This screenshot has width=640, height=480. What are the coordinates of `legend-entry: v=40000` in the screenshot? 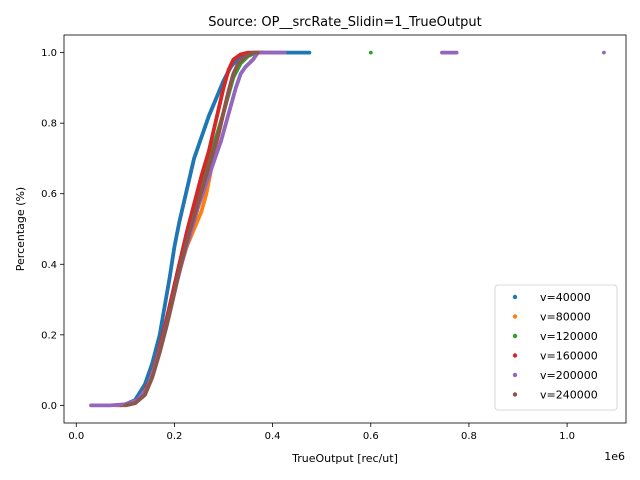 It's located at (565, 297).